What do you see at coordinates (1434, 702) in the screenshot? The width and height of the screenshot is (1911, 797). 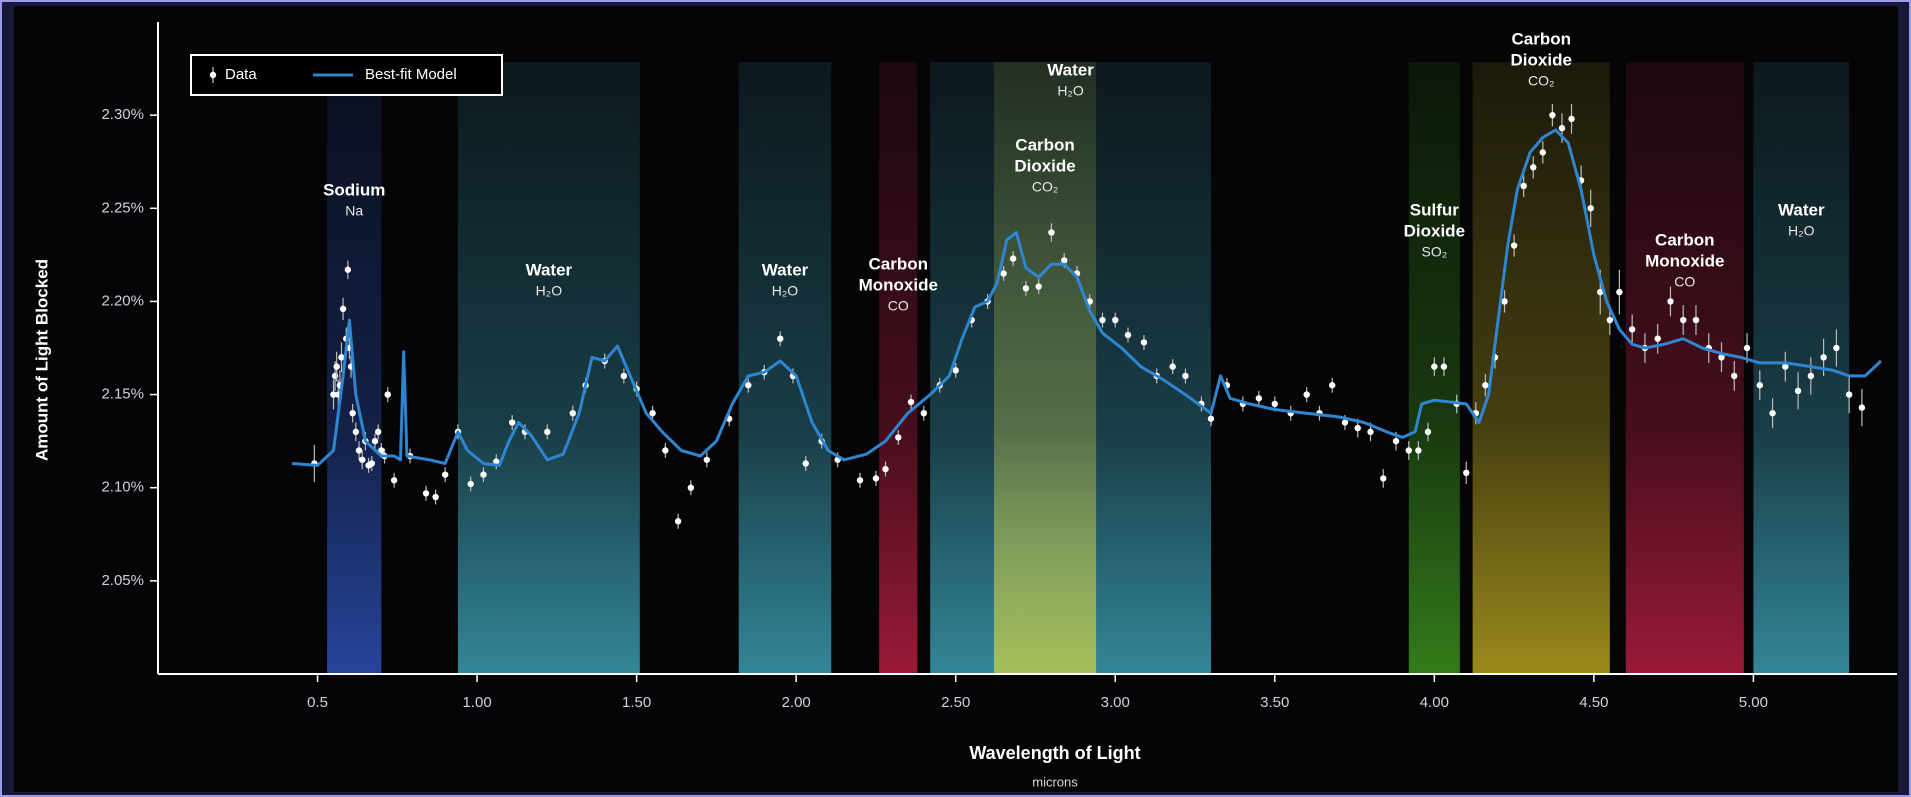 I see `x-tick-label: 4.00` at bounding box center [1434, 702].